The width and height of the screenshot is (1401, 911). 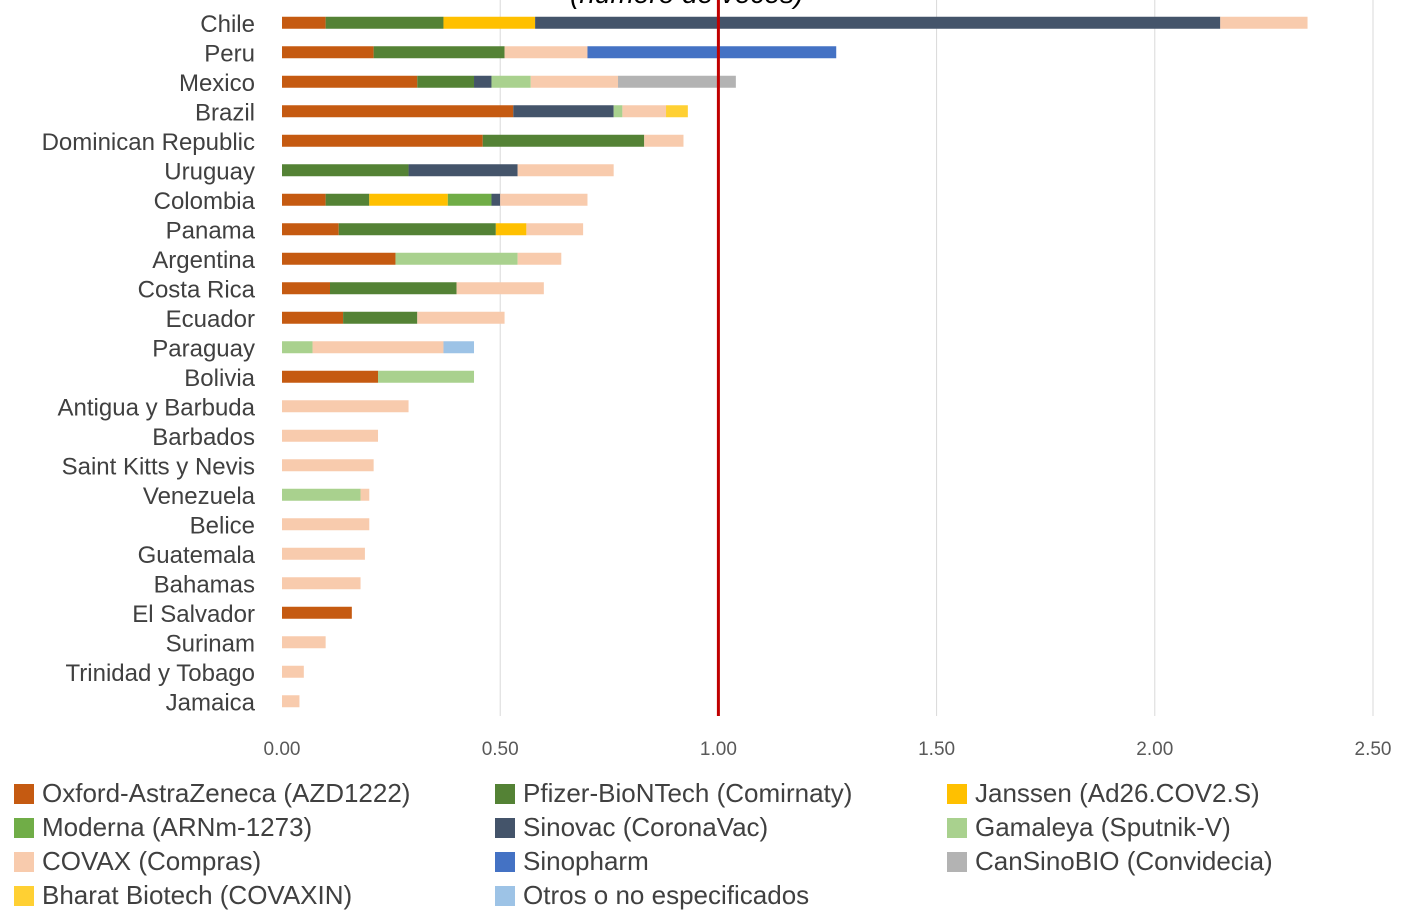 What do you see at coordinates (226, 793) in the screenshot?
I see `legend-label: Oxford-AstraZeneca (AZD1222)` at bounding box center [226, 793].